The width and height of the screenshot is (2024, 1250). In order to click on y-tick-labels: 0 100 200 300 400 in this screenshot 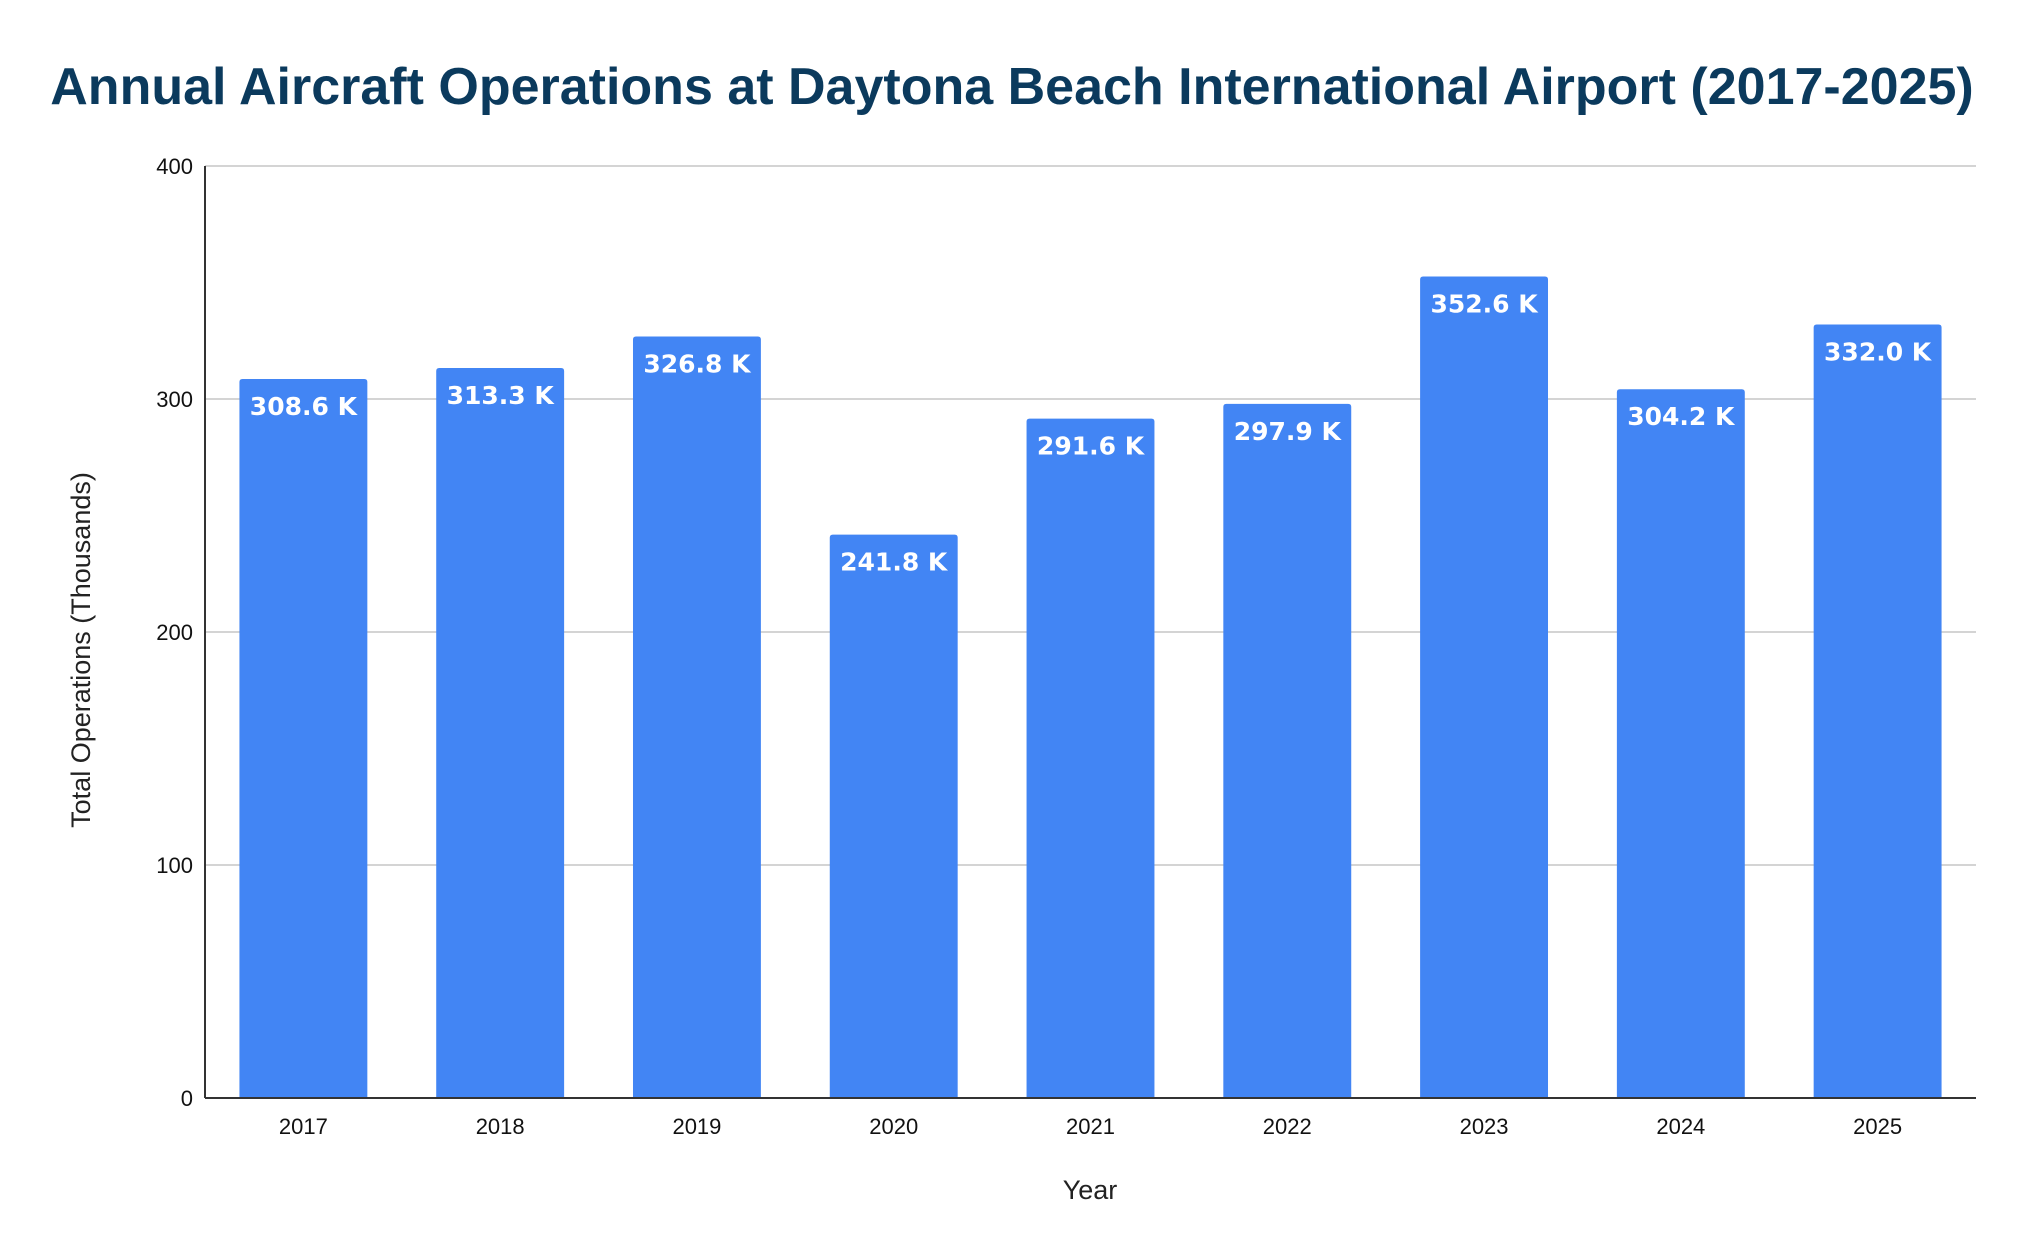, I will do `click(174, 632)`.